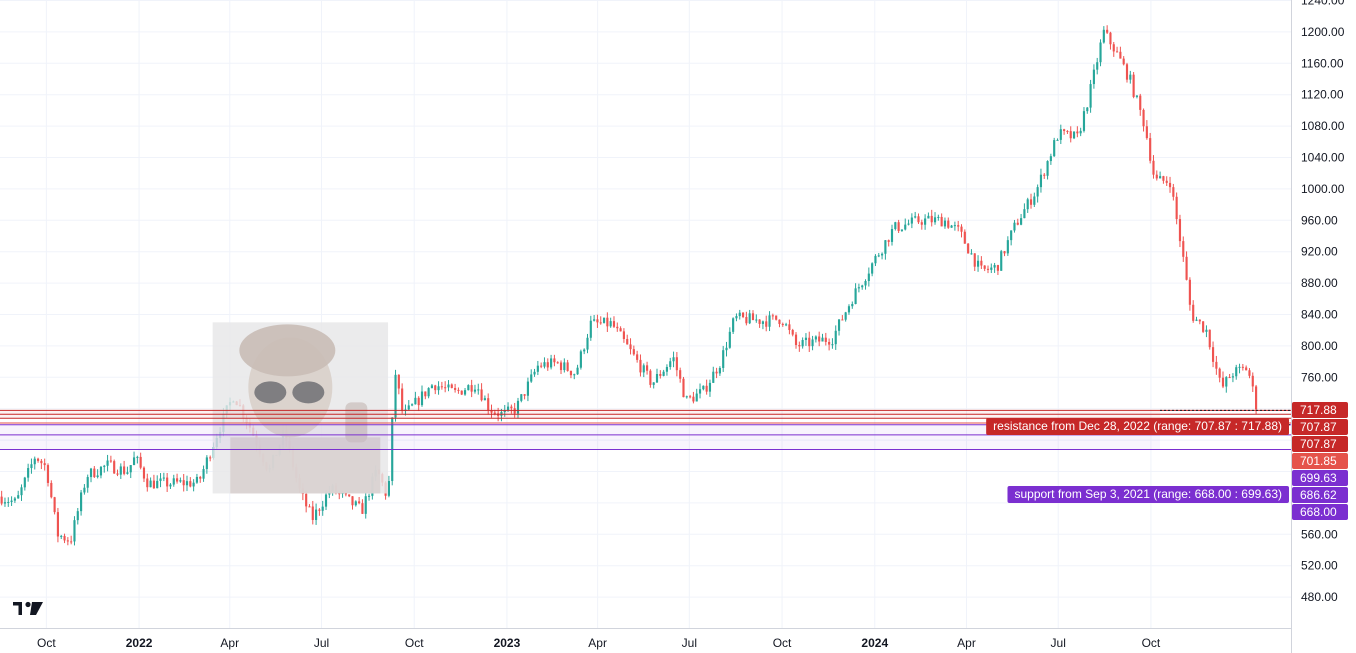 Image resolution: width=1356 pixels, height=653 pixels. What do you see at coordinates (645, 430) in the screenshot?
I see `zones-layer` at bounding box center [645, 430].